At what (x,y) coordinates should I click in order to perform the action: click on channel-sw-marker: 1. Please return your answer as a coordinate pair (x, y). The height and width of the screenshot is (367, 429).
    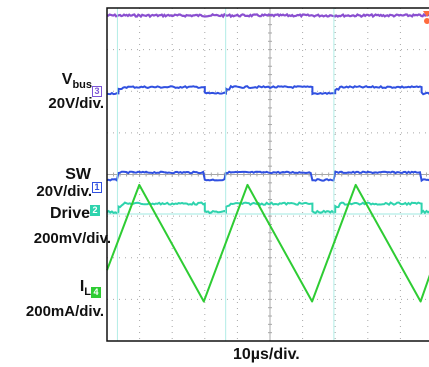
    Looking at the image, I should click on (97, 187).